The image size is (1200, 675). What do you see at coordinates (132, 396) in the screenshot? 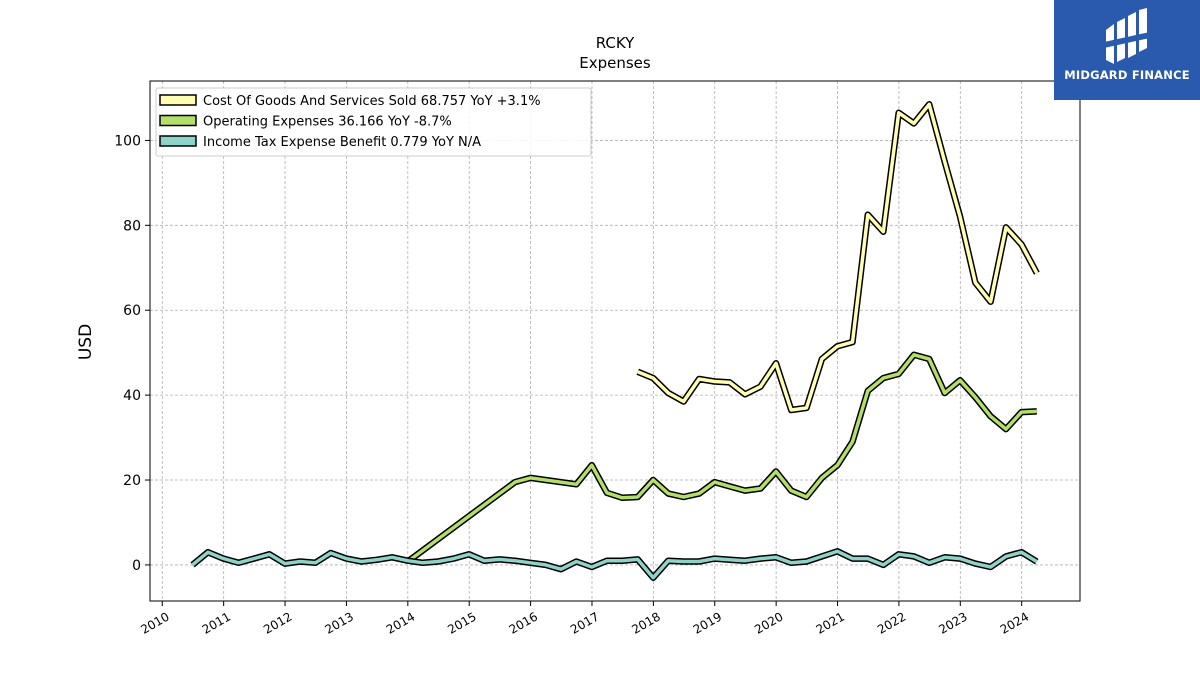
I see `y-tick-label: 40` at bounding box center [132, 396].